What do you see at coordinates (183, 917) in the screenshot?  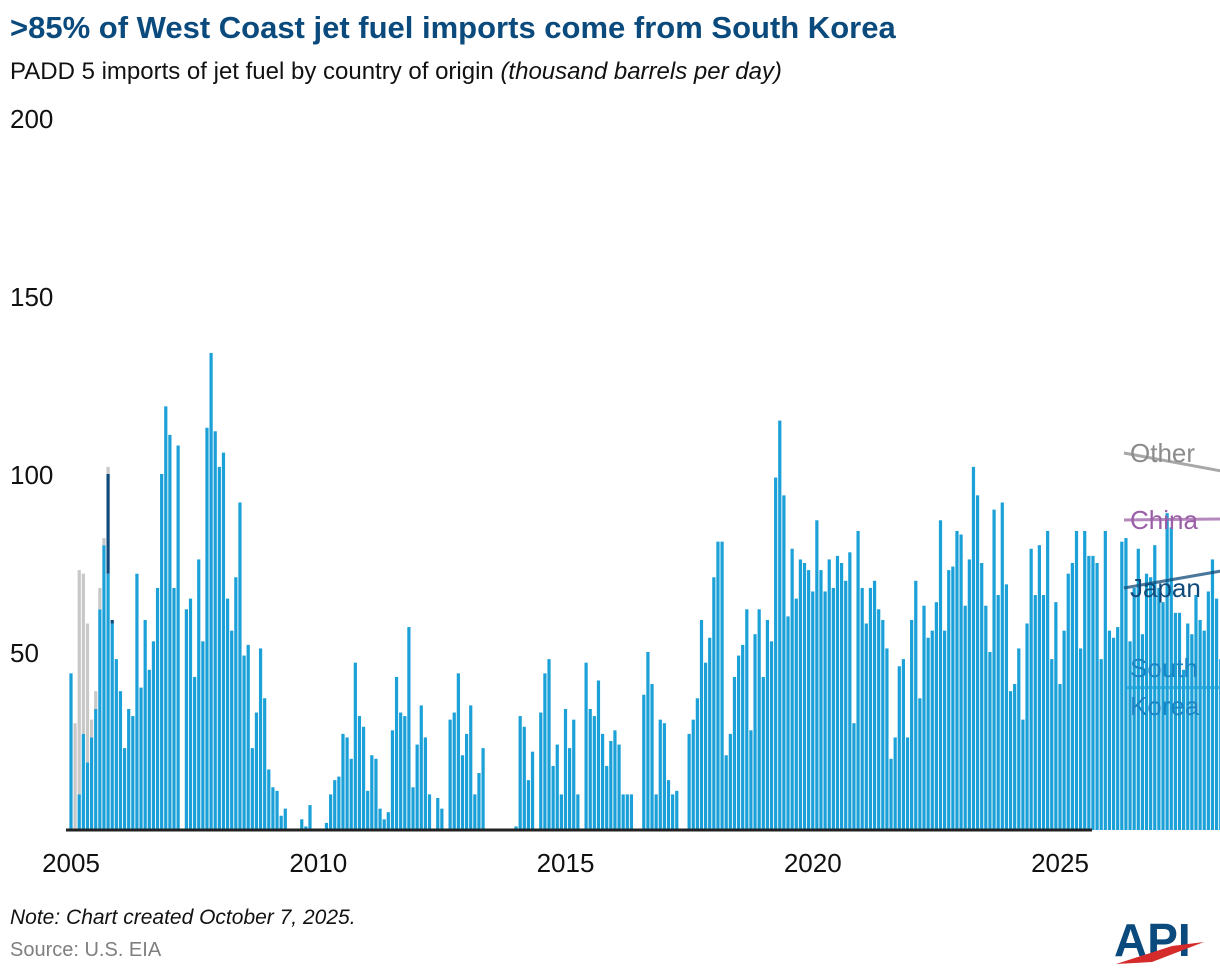 I see `chart-note: Note: Chart created October 7, 2025.` at bounding box center [183, 917].